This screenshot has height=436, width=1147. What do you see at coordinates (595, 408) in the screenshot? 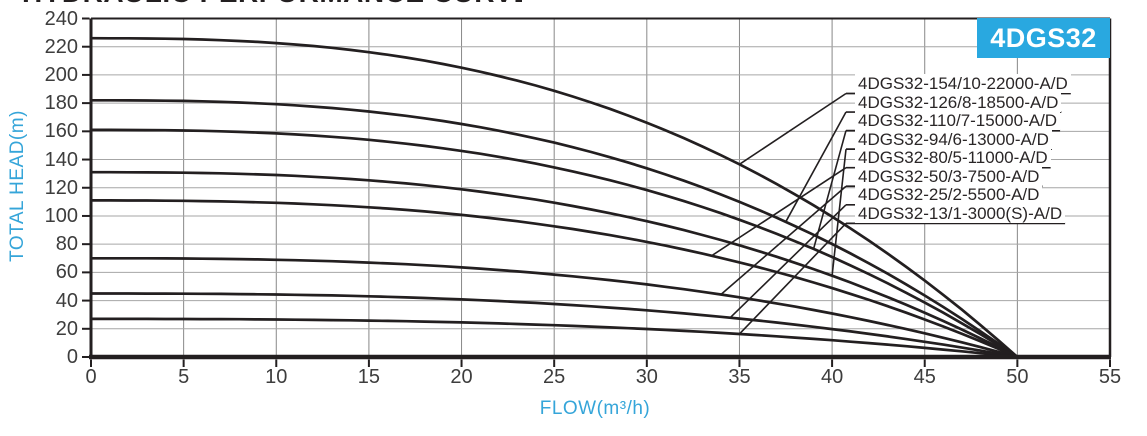
I see `x-axis-title: FLOW(m³/h)` at bounding box center [595, 408].